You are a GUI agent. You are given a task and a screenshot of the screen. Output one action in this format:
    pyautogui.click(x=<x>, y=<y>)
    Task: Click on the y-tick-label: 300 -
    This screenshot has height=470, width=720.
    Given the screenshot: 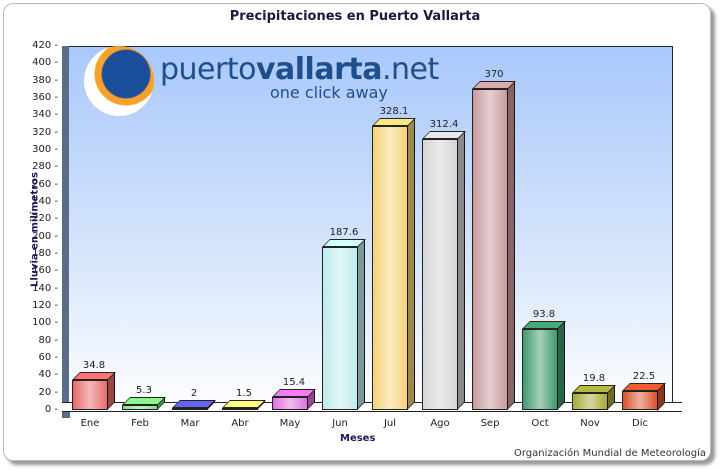 What is the action you would take?
    pyautogui.click(x=45, y=149)
    